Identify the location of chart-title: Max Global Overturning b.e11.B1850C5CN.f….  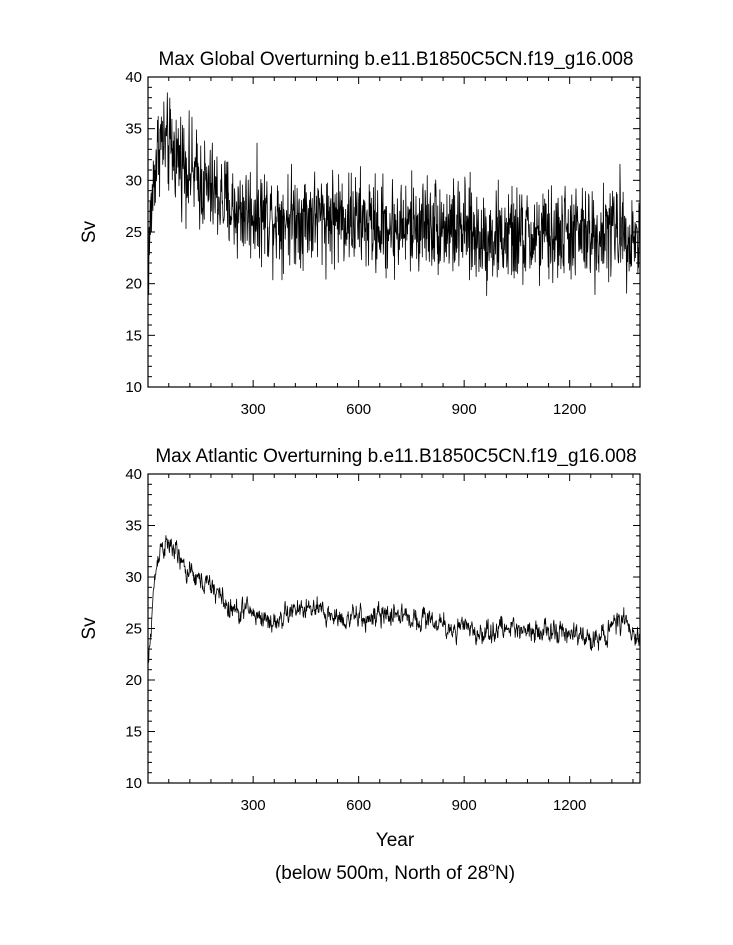
(396, 59).